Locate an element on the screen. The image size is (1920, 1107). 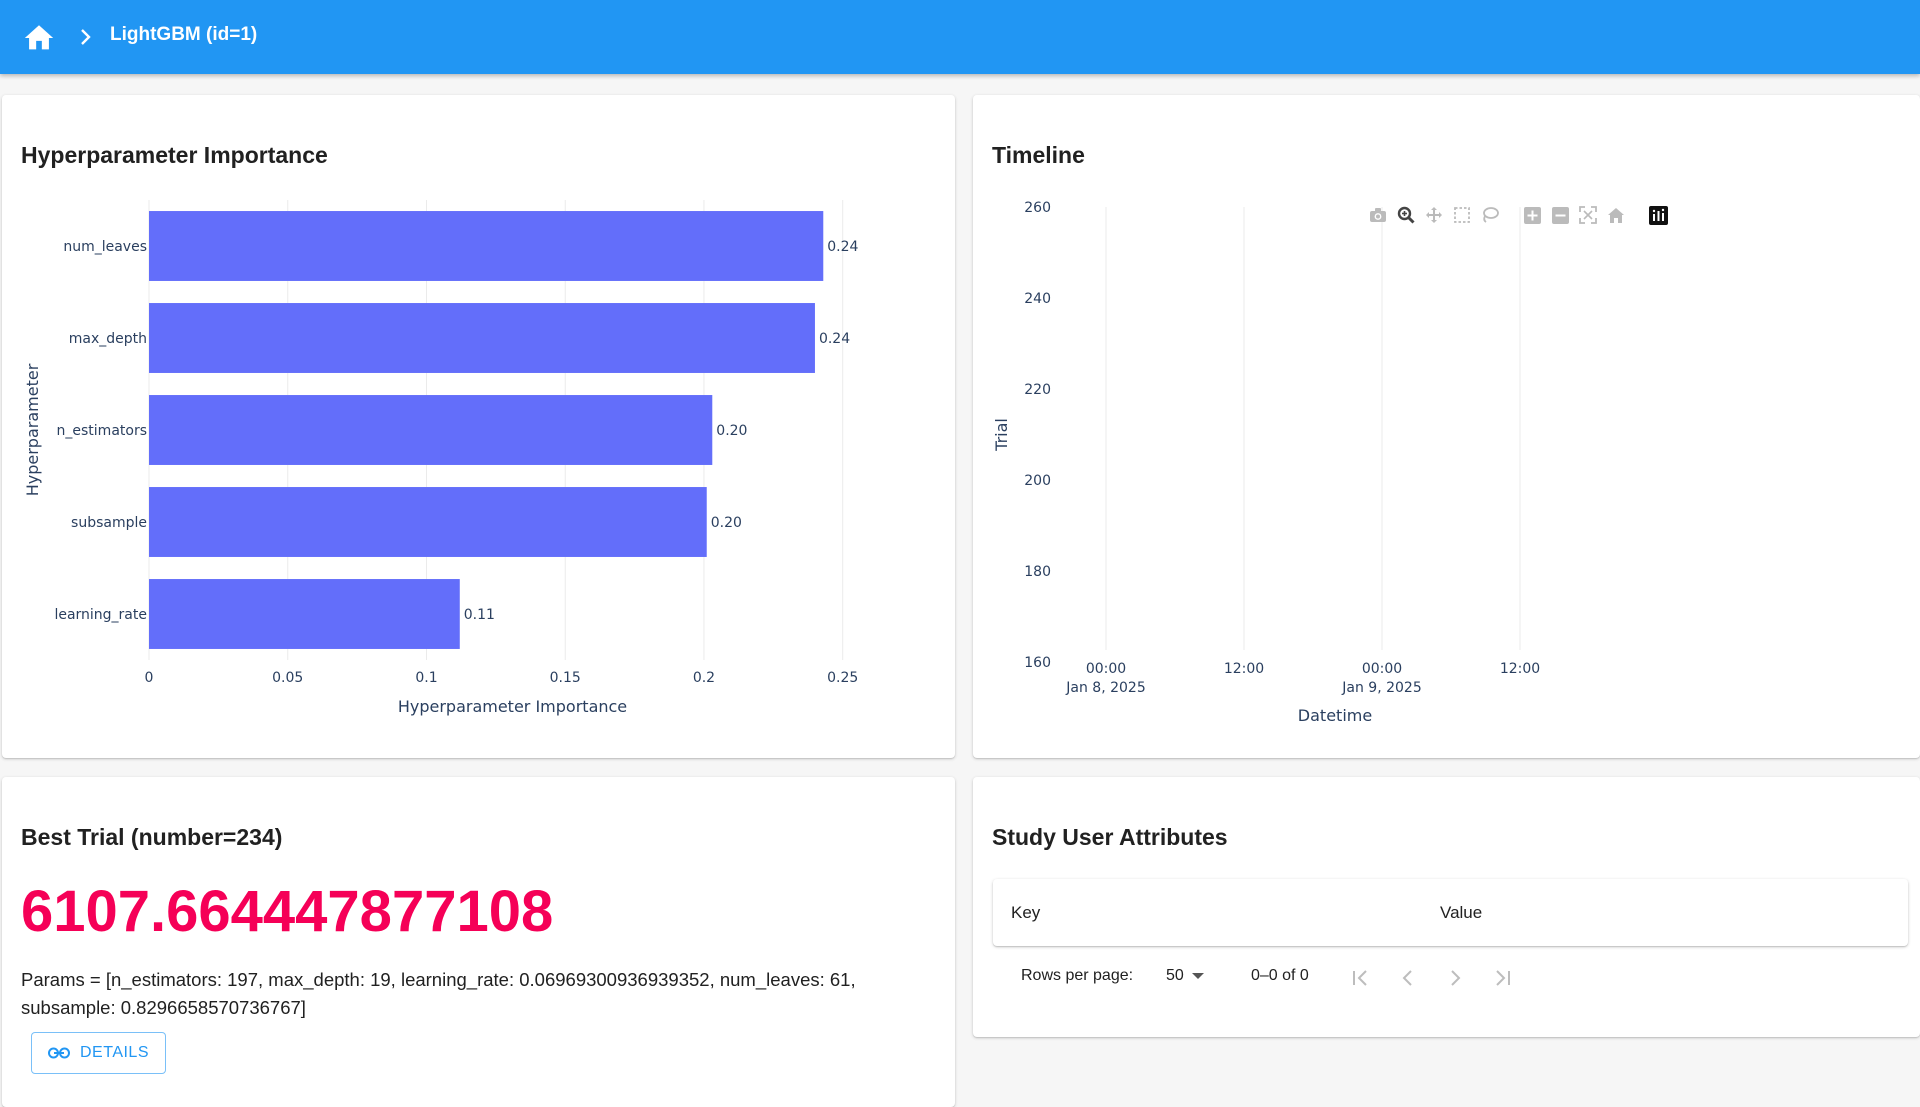
timeline-card-title: Timeline is located at coordinates (1038, 155).